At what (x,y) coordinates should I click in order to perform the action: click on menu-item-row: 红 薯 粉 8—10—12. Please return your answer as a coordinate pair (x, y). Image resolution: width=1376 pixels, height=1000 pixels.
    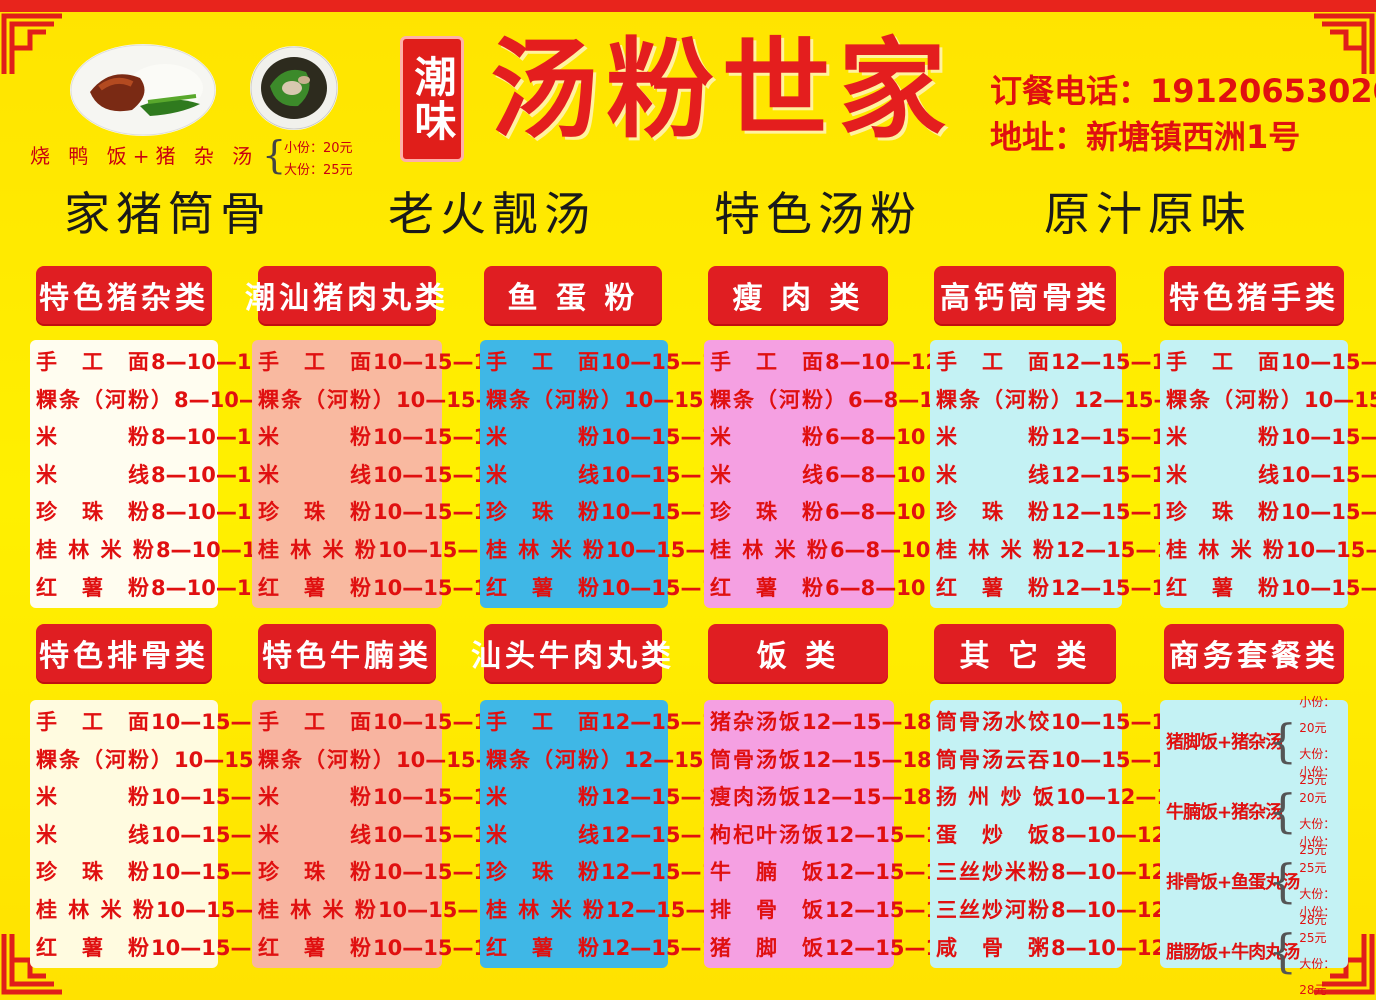
    Looking at the image, I should click on (151, 589).